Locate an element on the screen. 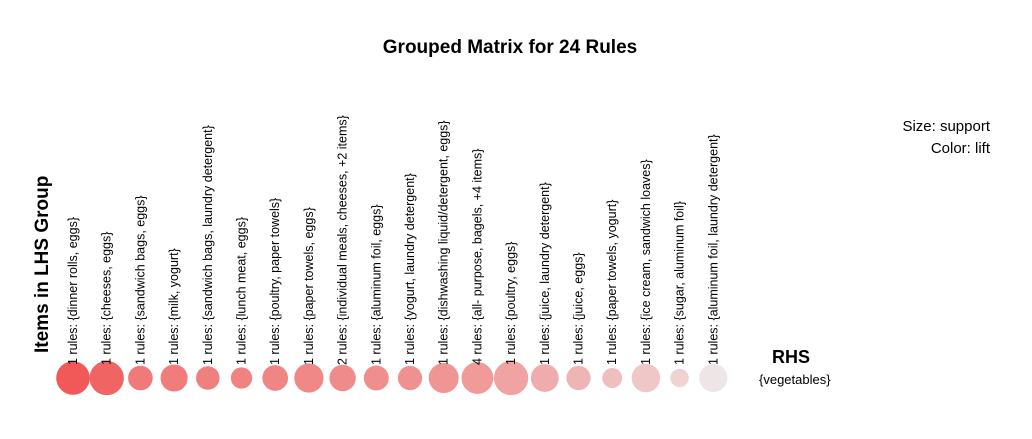 Image resolution: width=1032 pixels, height=439 pixels. rhs-item: {vegetables} is located at coordinates (795, 379).